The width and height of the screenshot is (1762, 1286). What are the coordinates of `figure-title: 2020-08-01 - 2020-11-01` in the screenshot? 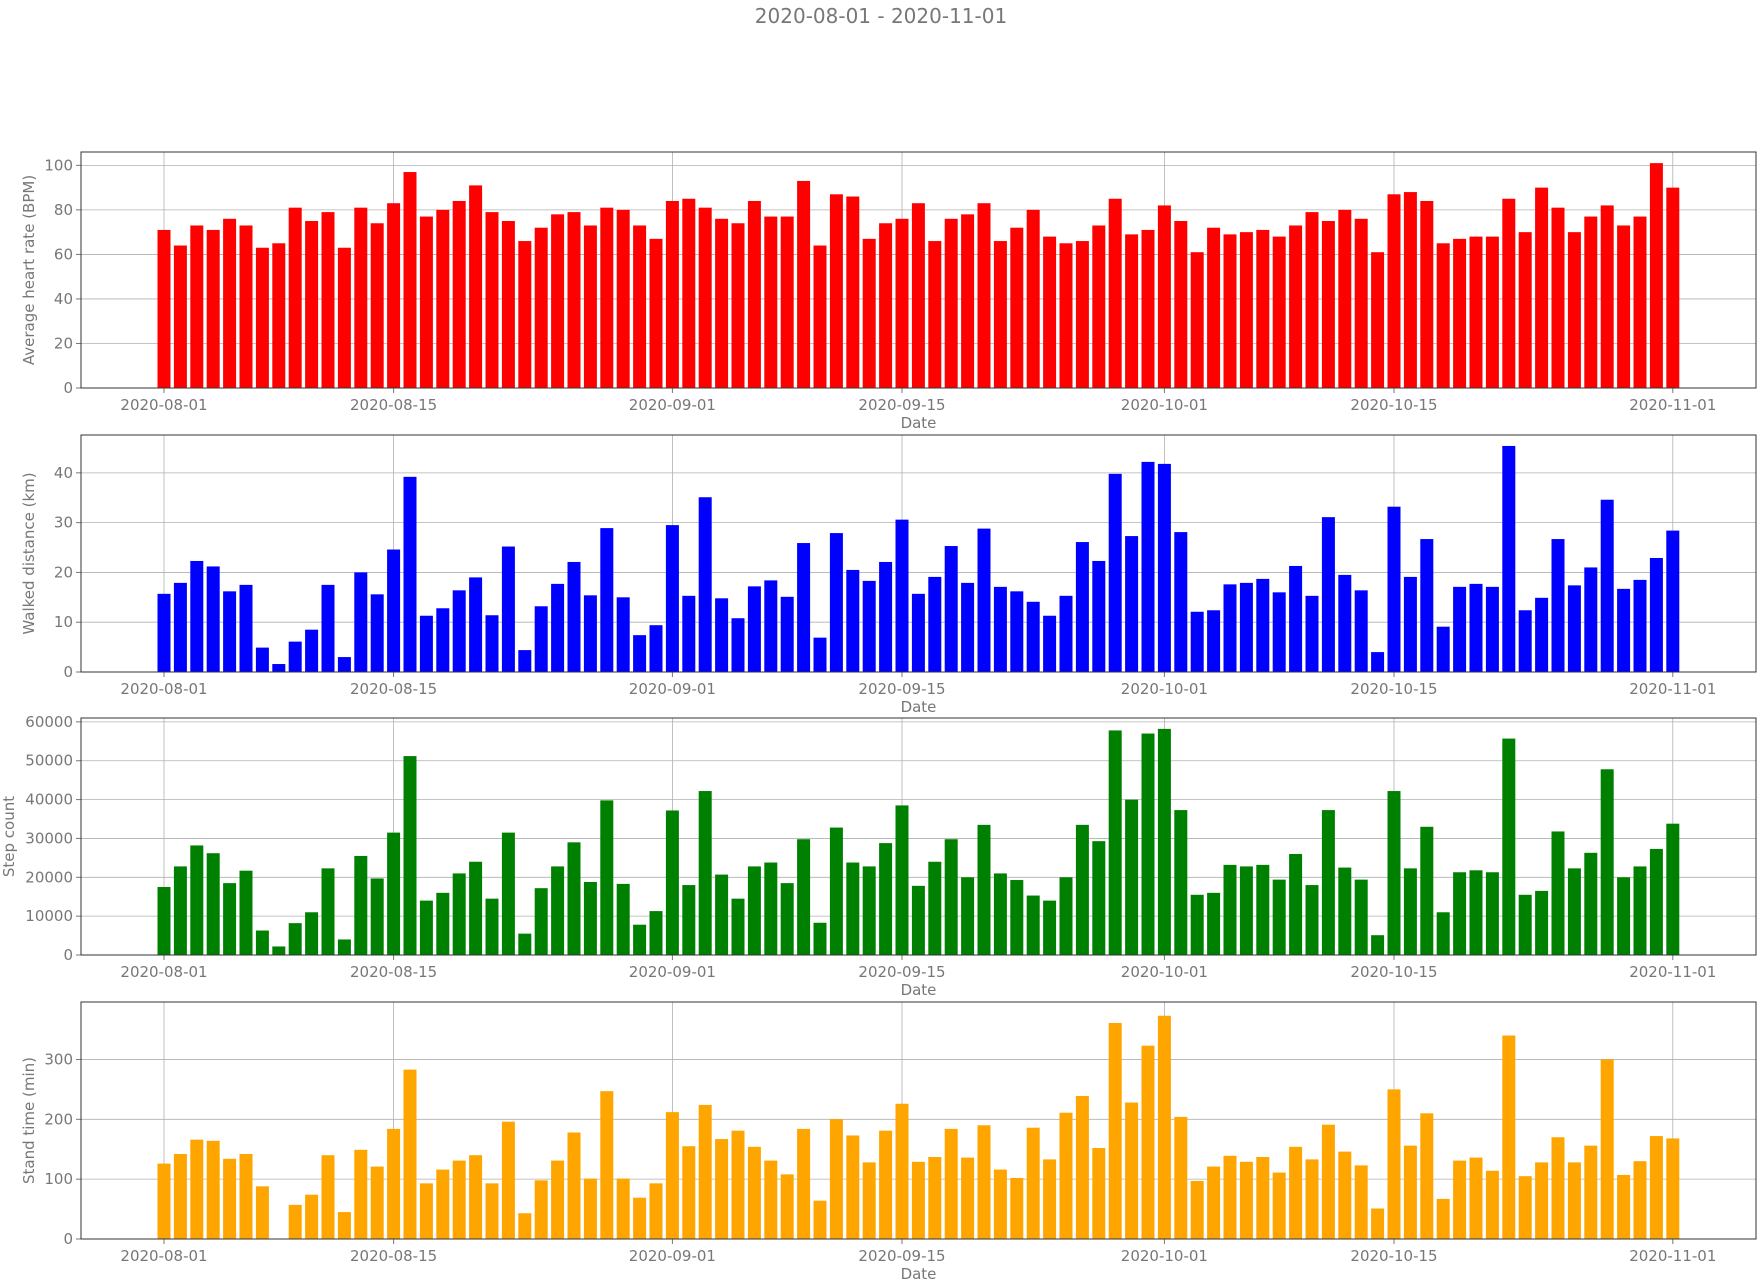 It's located at (881, 16).